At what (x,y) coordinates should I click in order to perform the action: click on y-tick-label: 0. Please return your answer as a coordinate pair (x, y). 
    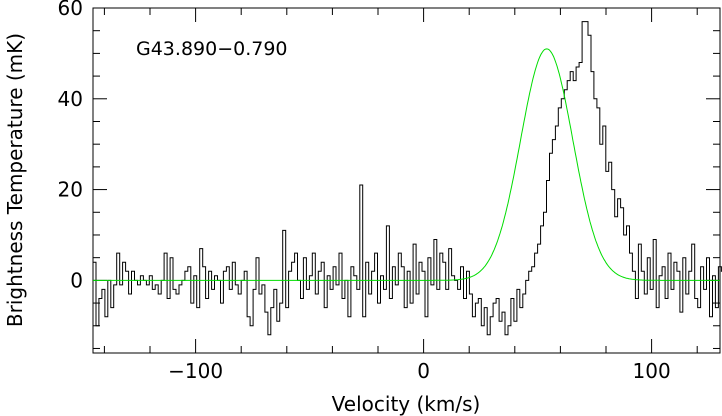
    Looking at the image, I should click on (76, 280).